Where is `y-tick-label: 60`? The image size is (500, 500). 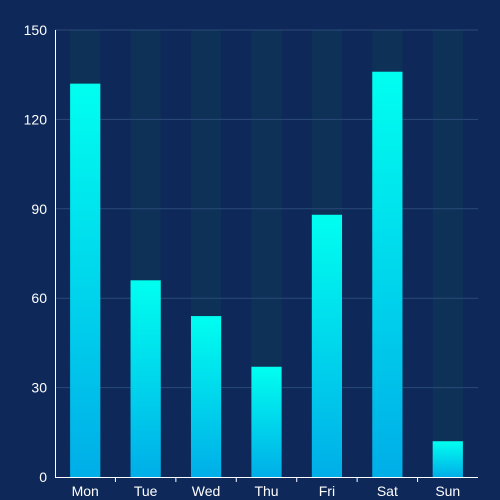 y-tick-label: 60 is located at coordinates (39, 298).